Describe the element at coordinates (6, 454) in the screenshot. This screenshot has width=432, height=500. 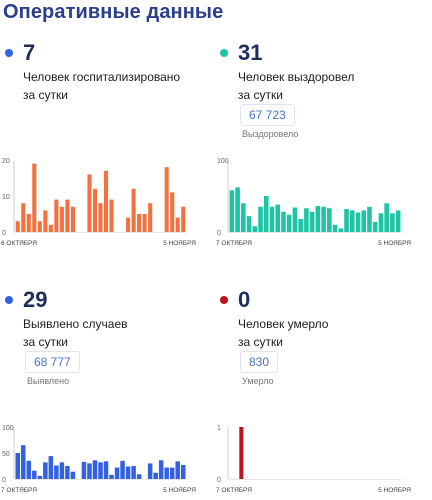
I see `y-tick-label: 50` at that location.